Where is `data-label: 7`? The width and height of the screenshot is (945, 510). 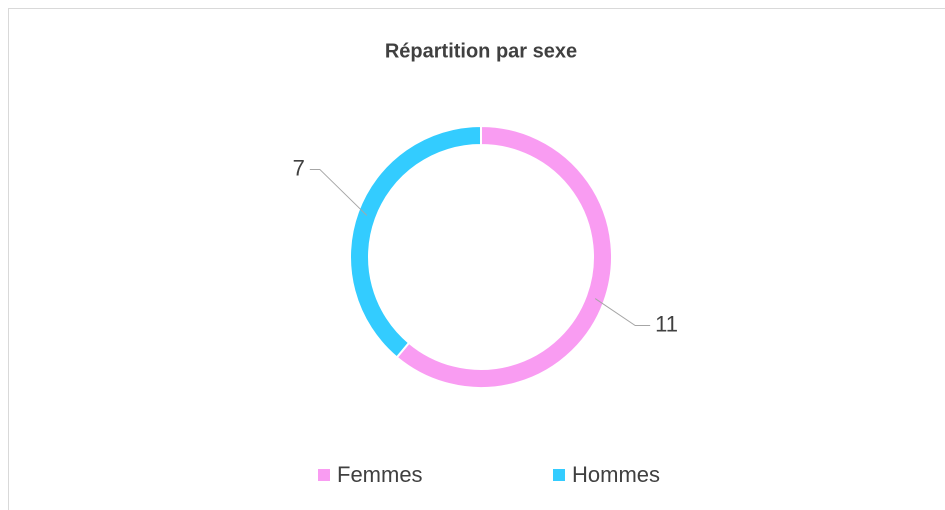 data-label: 7 is located at coordinates (299, 167).